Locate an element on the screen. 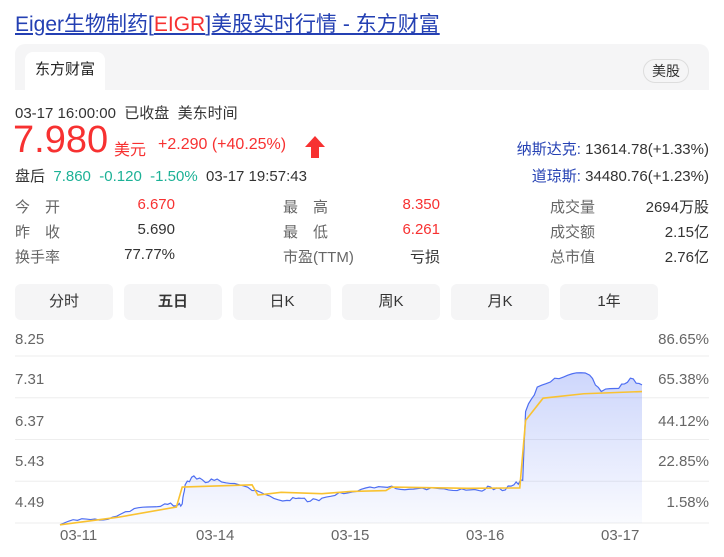  title-text: ]美股实时行情 - 东方财富 is located at coordinates (322, 24).